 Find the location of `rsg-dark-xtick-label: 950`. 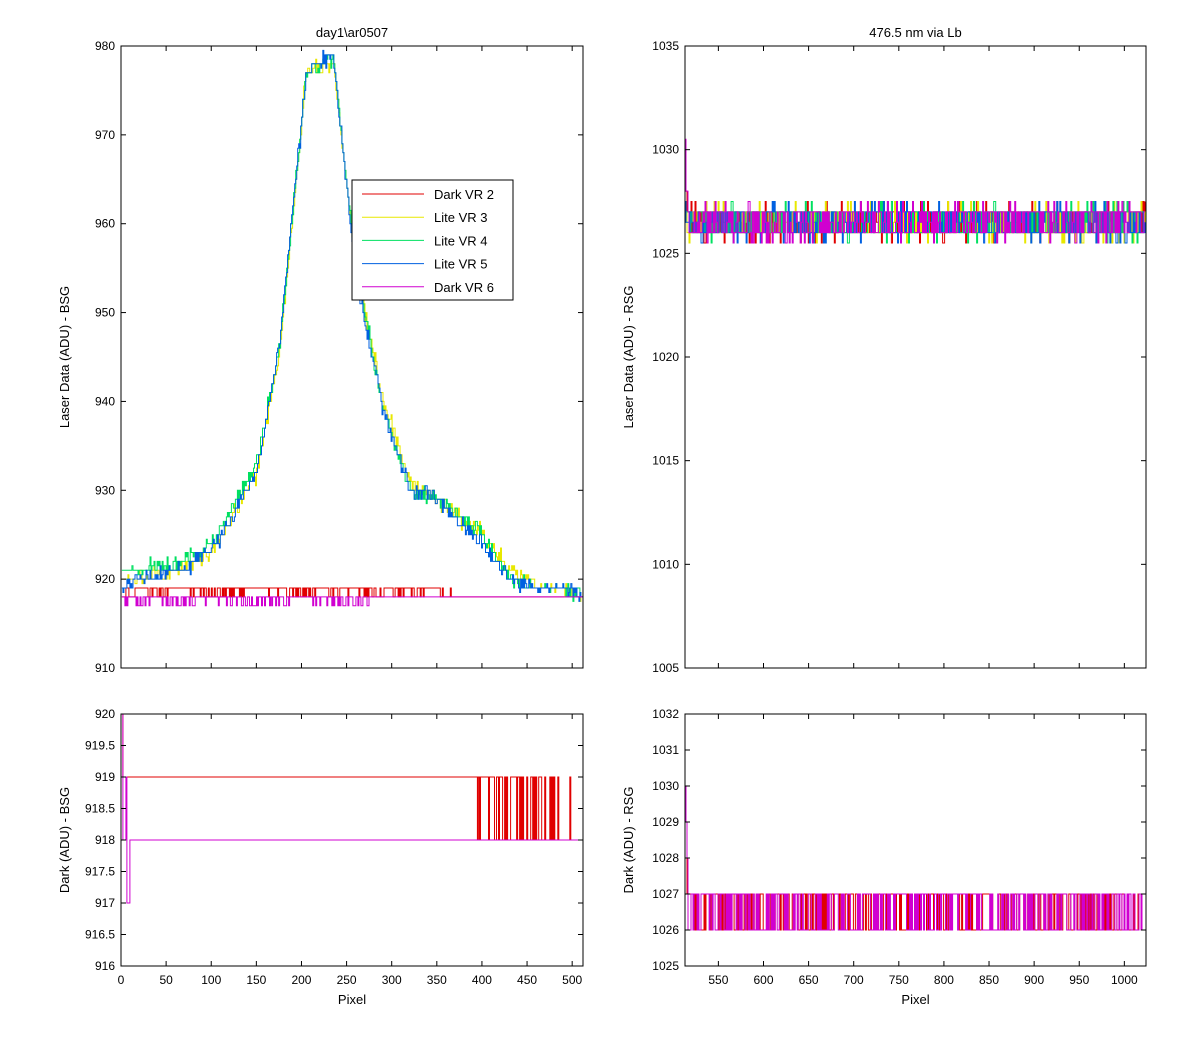

rsg-dark-xtick-label: 950 is located at coordinates (1079, 980).